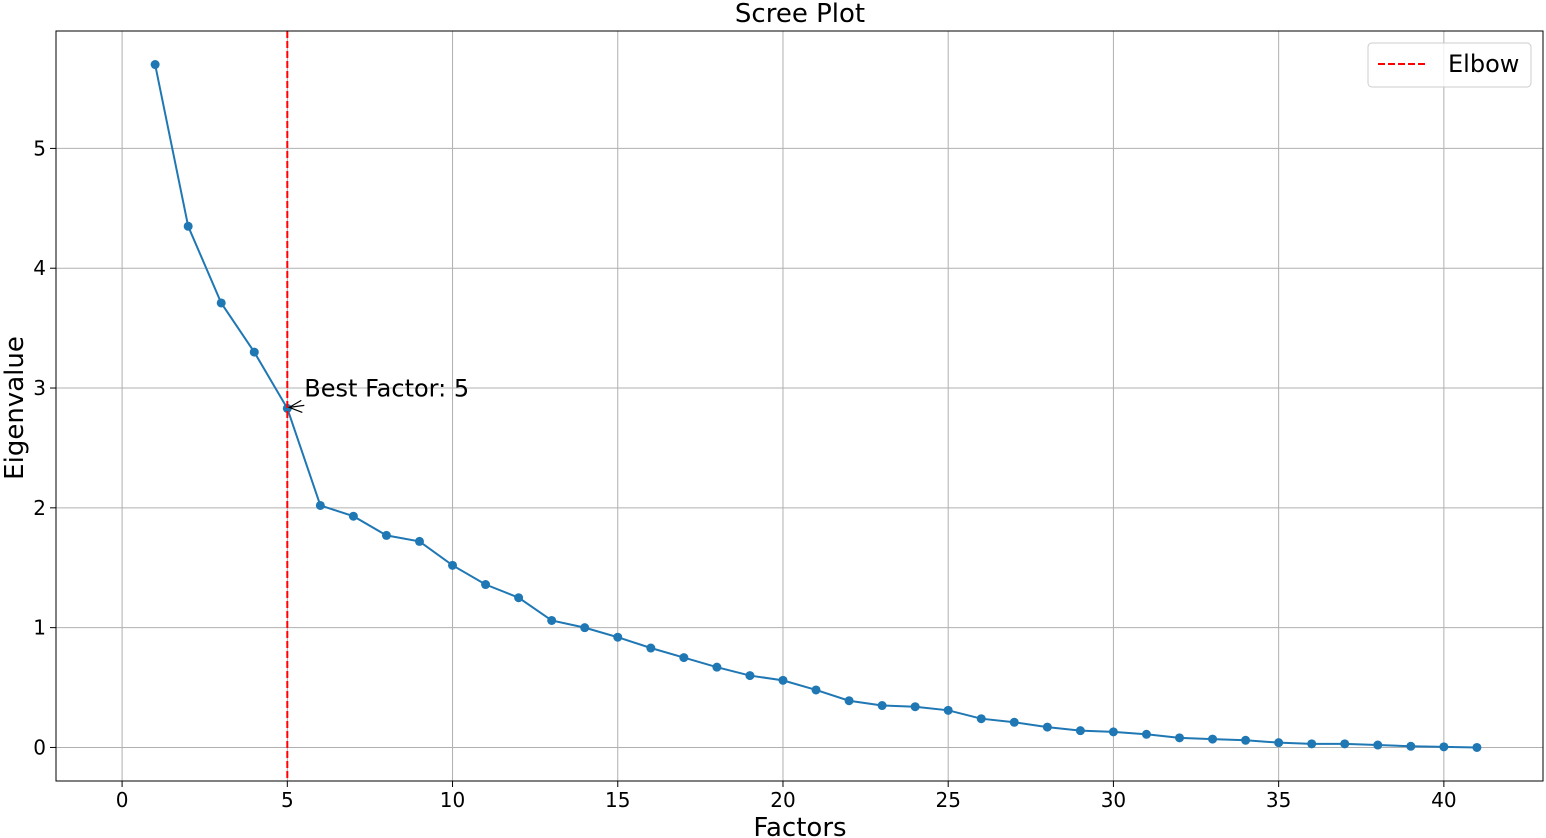 The height and width of the screenshot is (838, 1546). I want to click on x-axis-label: Factors, so click(799, 825).